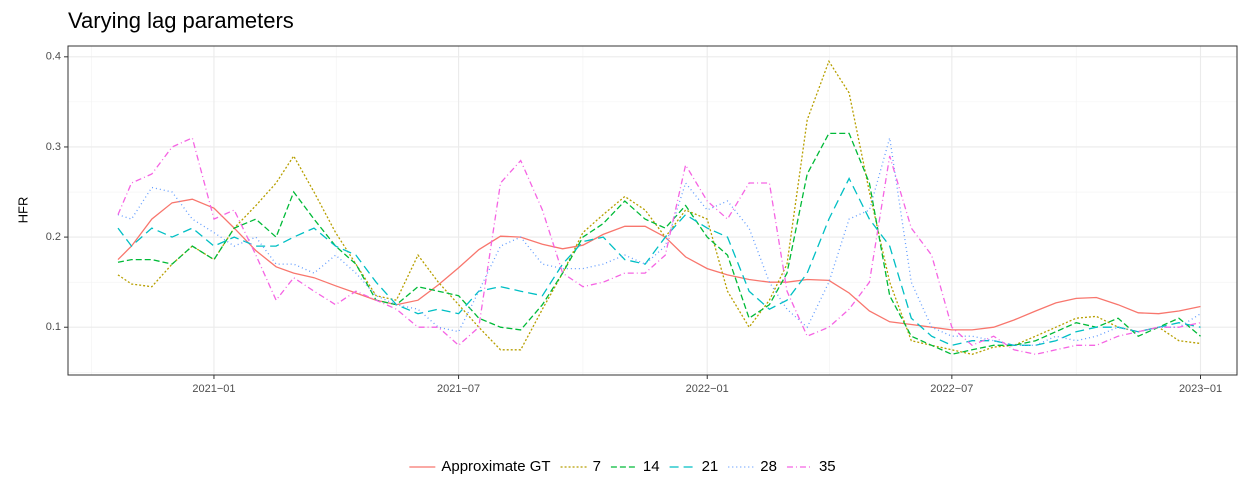 The width and height of the screenshot is (1243, 483). I want to click on legend: Approximate GT 7 14 21 28 35, so click(622, 466).